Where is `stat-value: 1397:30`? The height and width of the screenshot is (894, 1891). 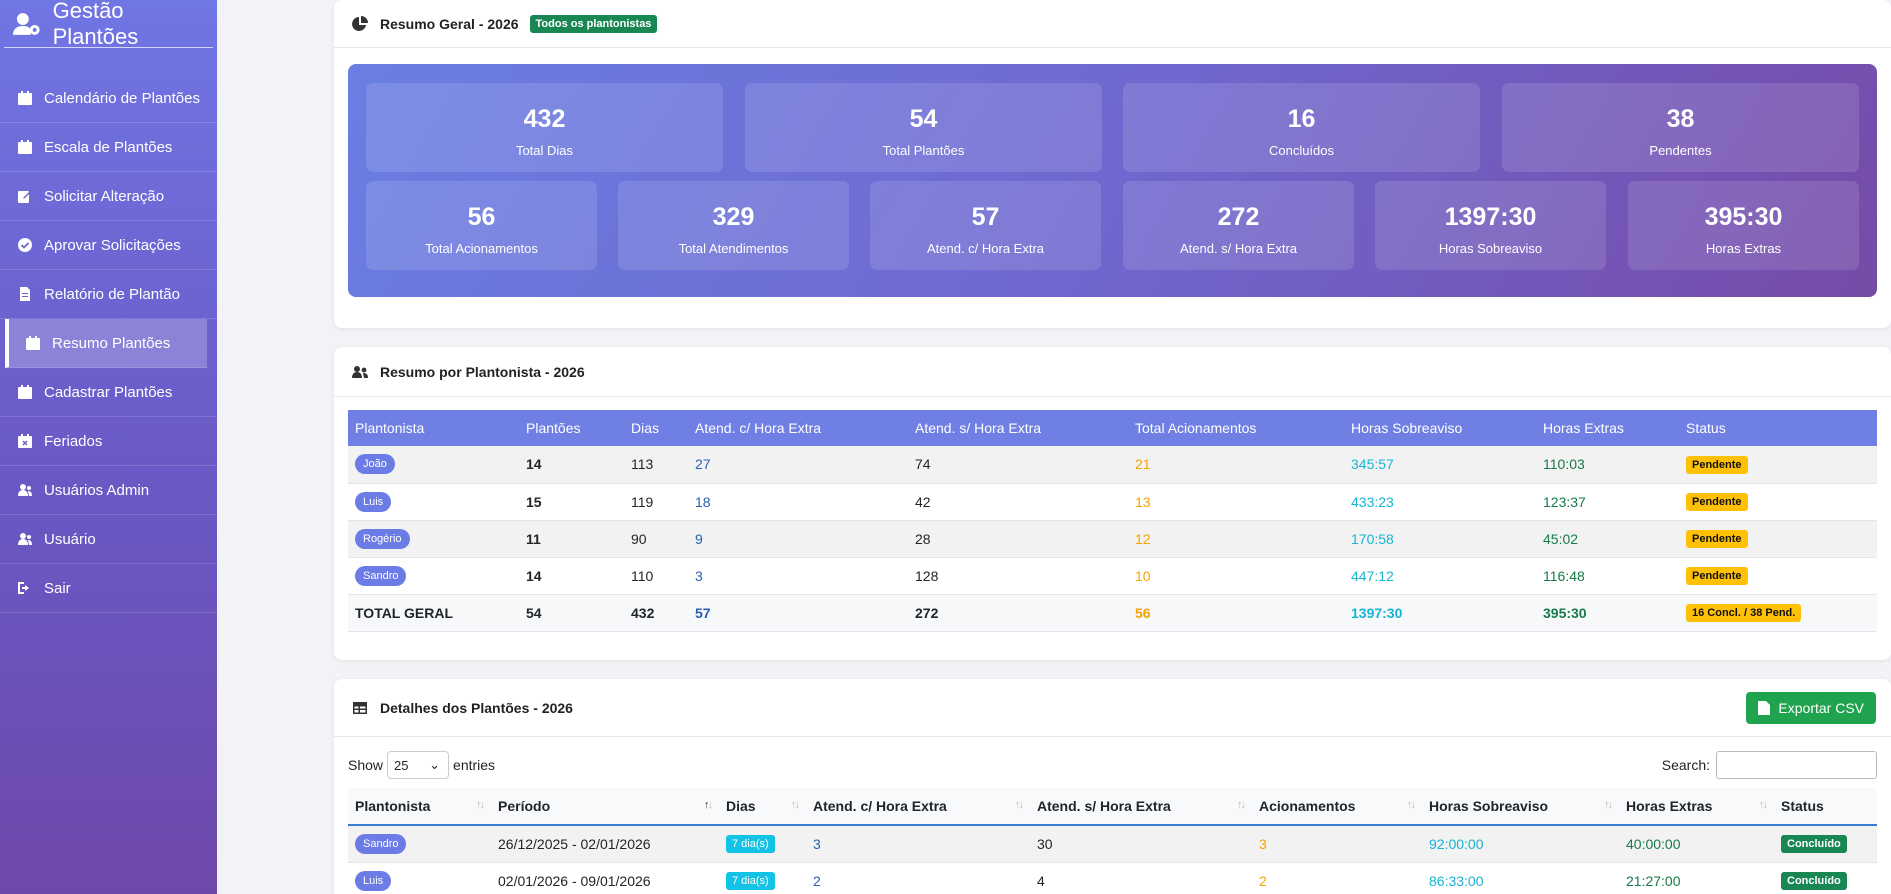 stat-value: 1397:30 is located at coordinates (1490, 217).